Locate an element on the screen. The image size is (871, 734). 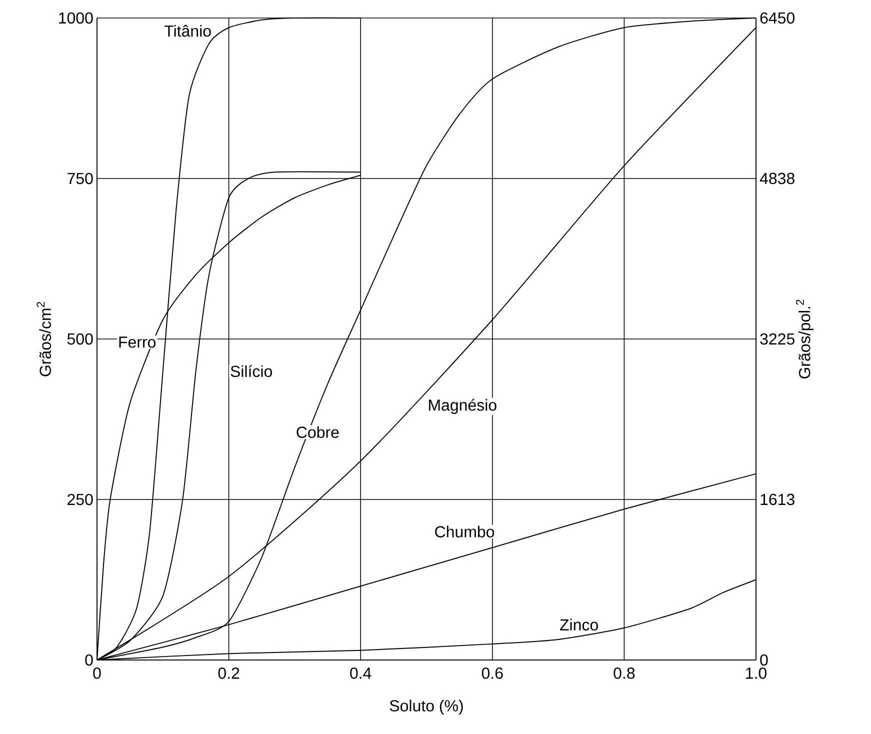
y2-tick-label: 0 is located at coordinates (764, 660).